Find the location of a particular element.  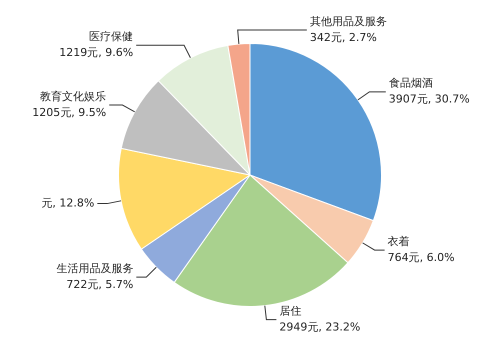

data-label: 1219元, 9.6% is located at coordinates (96, 53).